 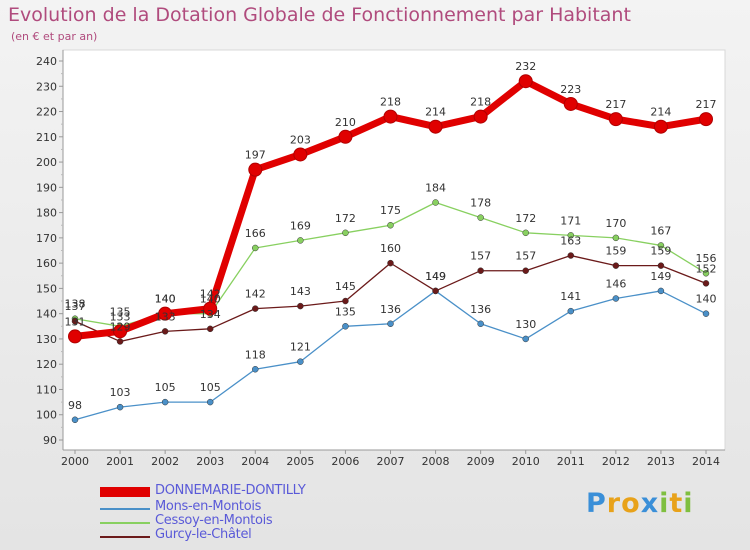 I want to click on data-label: 98, so click(x=75, y=405).